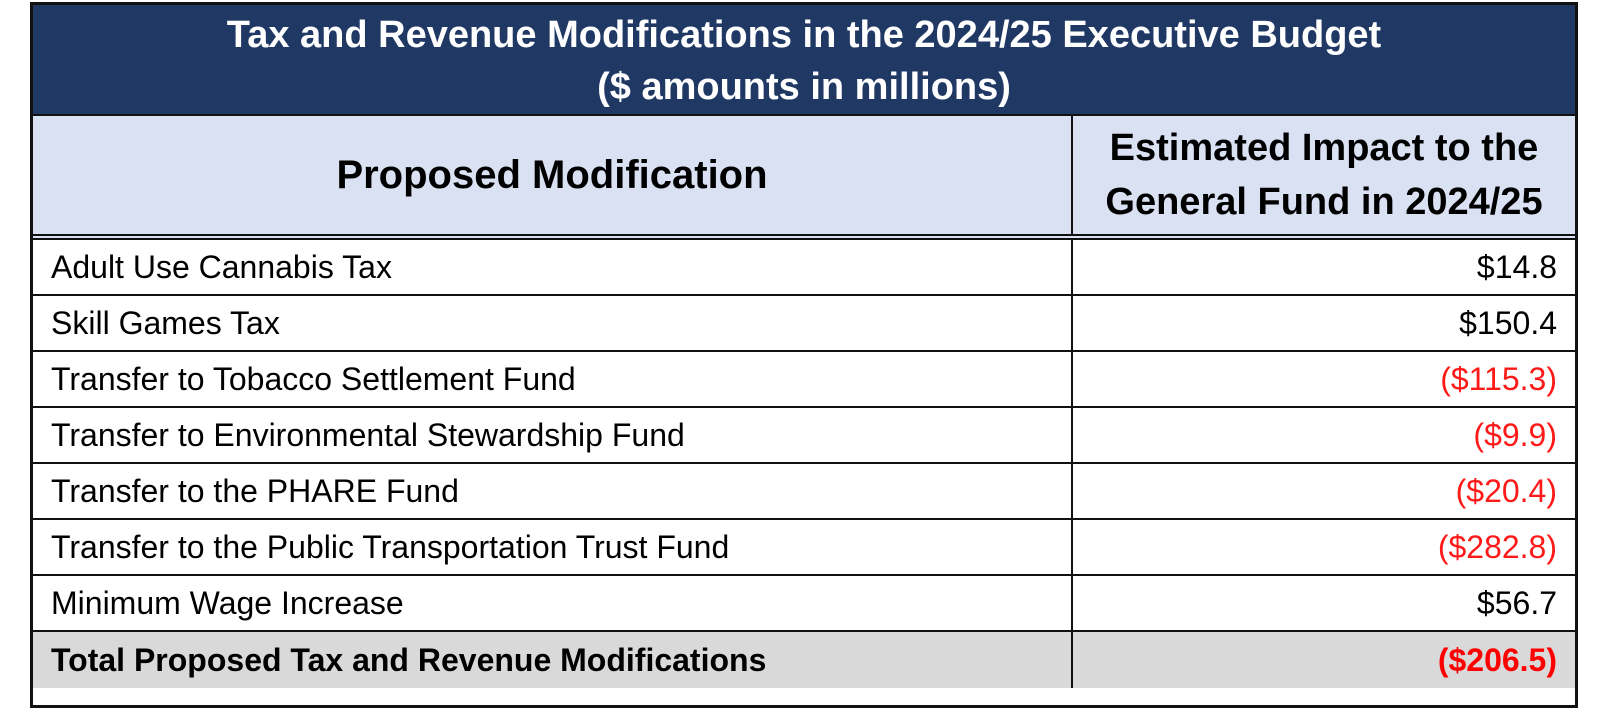 This screenshot has height=727, width=1600. Describe the element at coordinates (804, 87) in the screenshot. I see `table-title-line2: ($ amounts in millions)` at that location.